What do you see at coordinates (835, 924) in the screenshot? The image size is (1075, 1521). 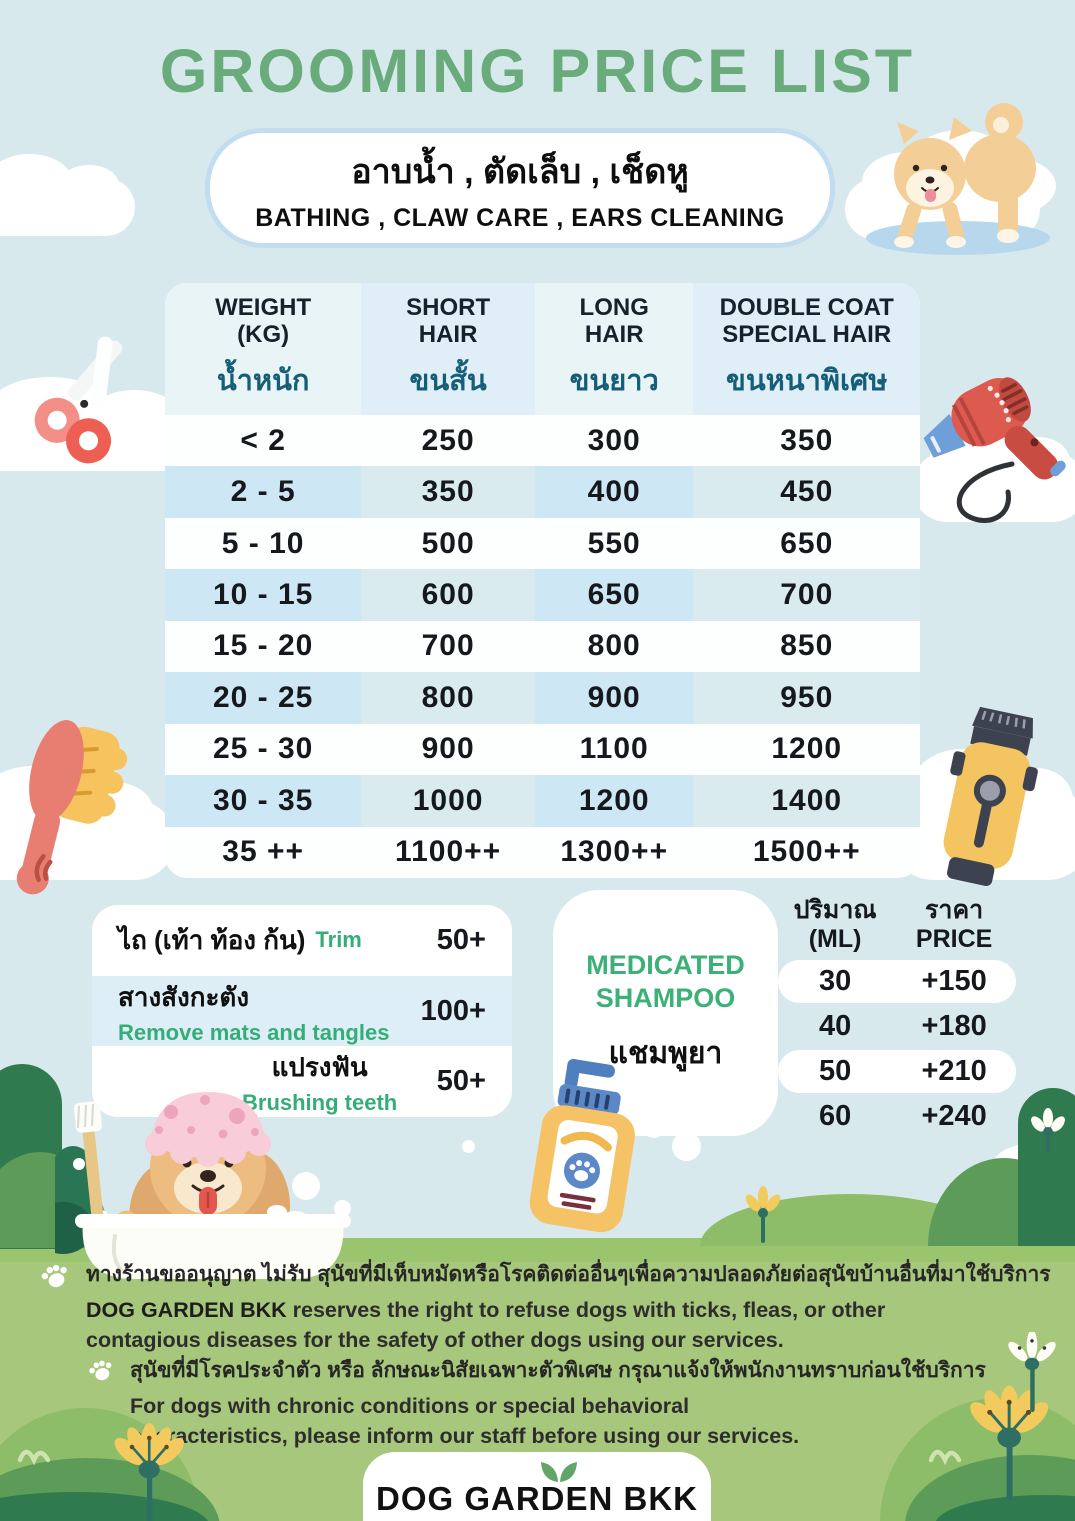 I see `col-header-volume: ปริมาณ (ML)` at bounding box center [835, 924].